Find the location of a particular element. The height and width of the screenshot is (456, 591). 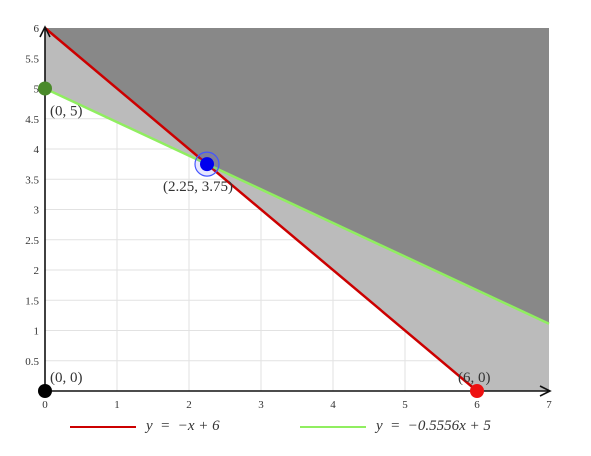

y-tick-label: 4.5 is located at coordinates (32, 120).